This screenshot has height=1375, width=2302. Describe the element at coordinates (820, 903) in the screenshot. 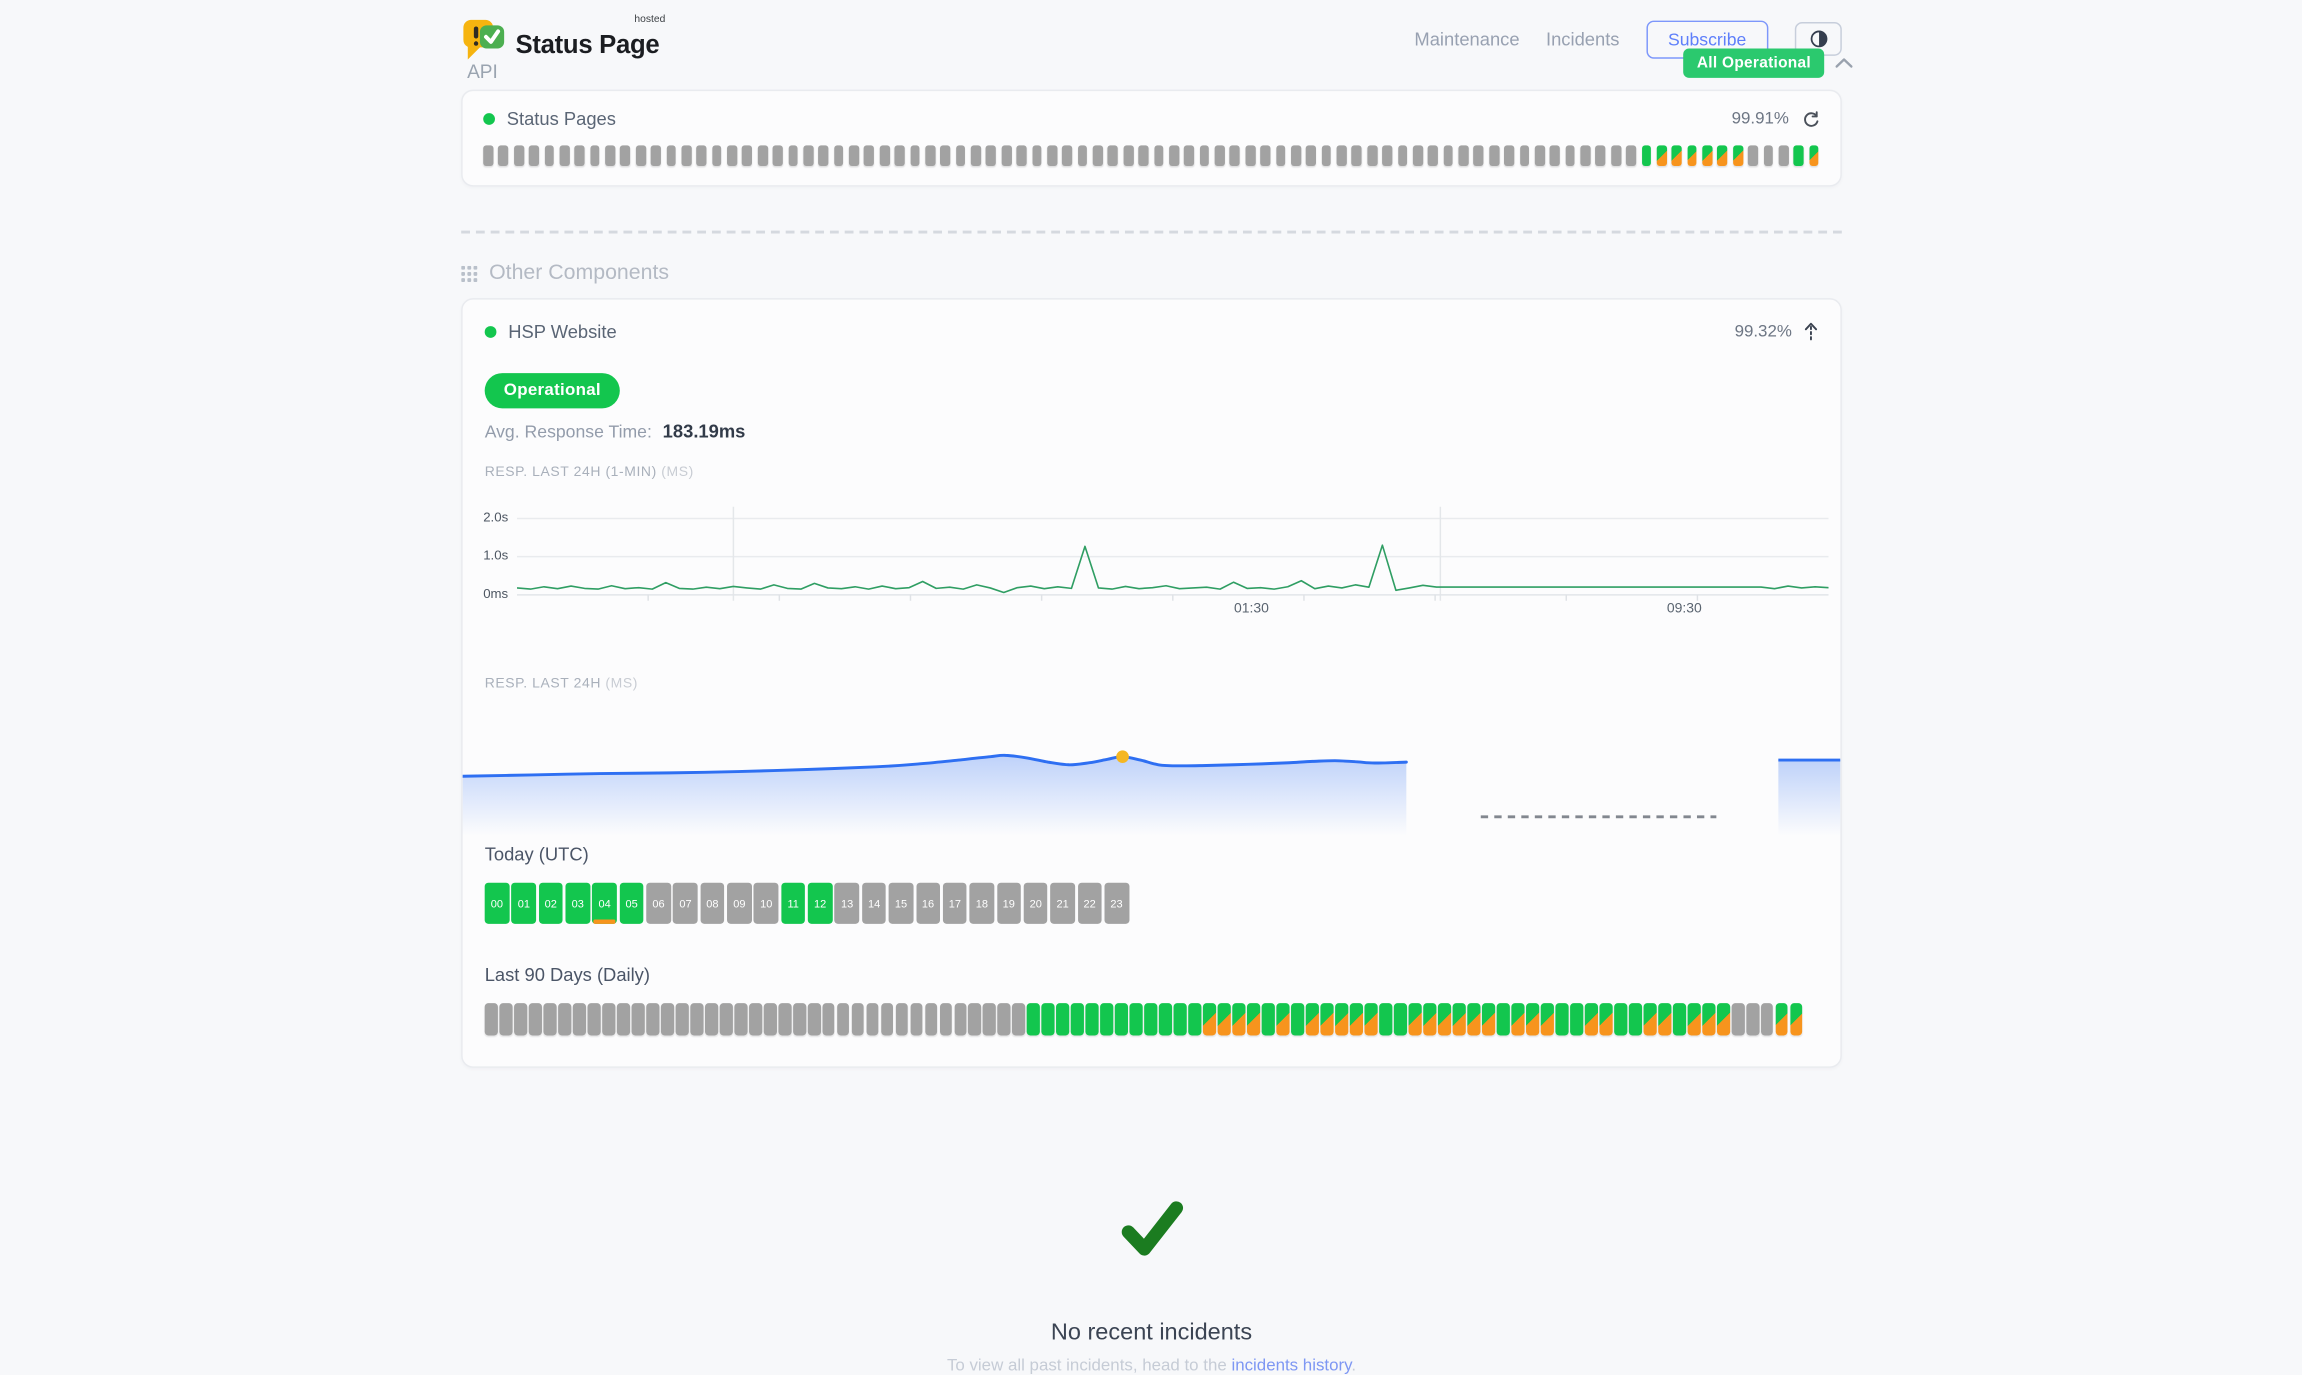

I see `hour-block: 12` at that location.